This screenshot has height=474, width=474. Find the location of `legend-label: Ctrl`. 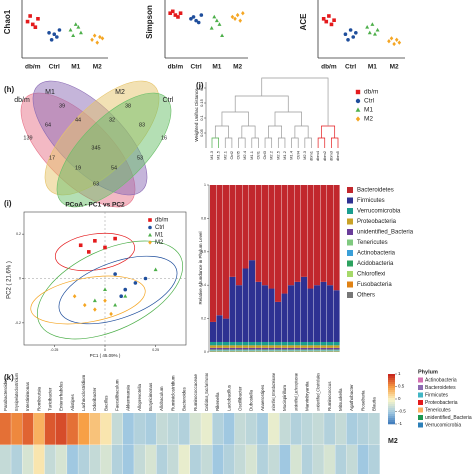

legend-label: Ctrl is located at coordinates (369, 101).